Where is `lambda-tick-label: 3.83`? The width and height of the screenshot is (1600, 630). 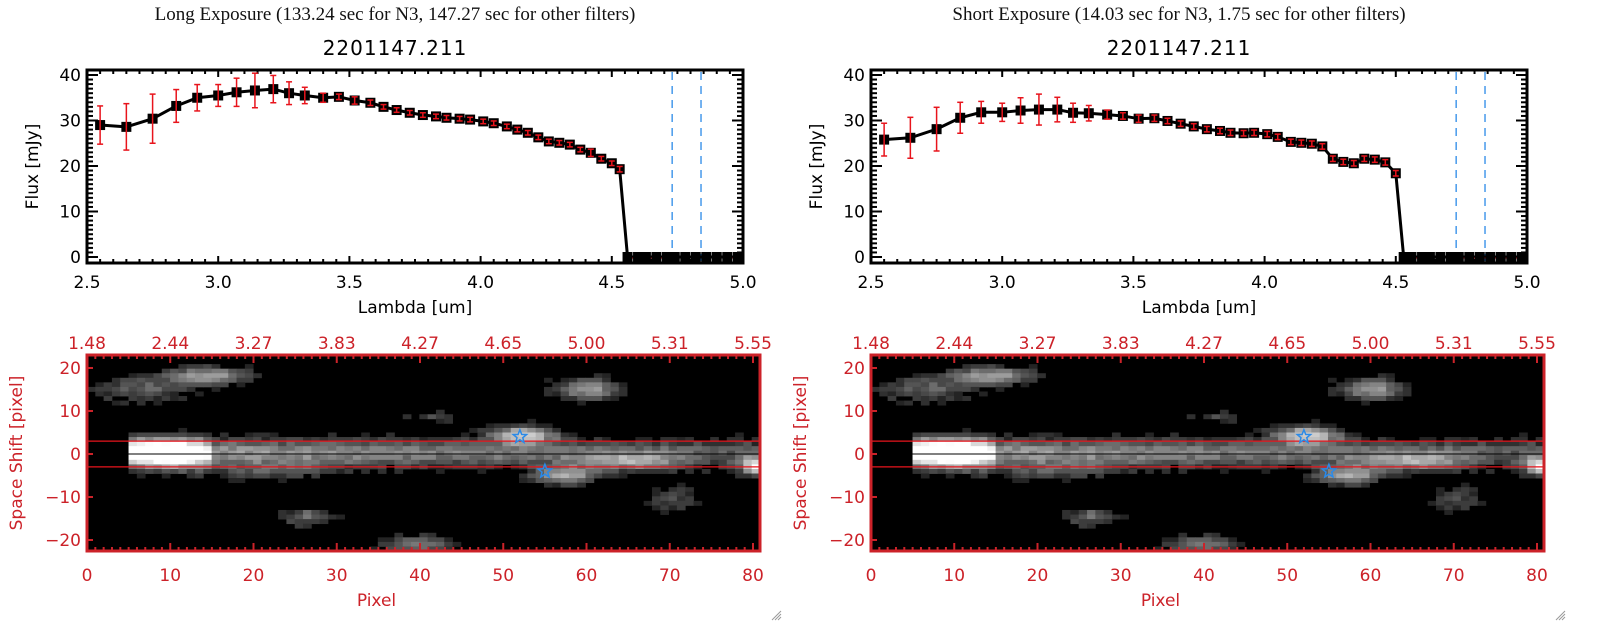
lambda-tick-label: 3.83 is located at coordinates (1121, 344).